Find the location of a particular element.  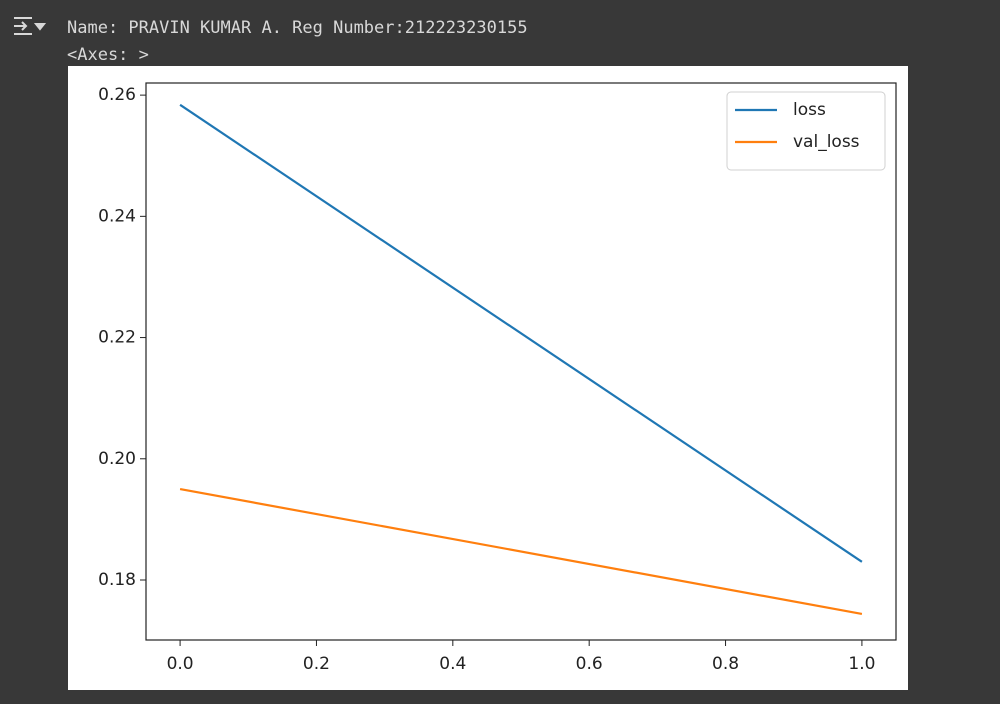

line-series is located at coordinates (521, 552).